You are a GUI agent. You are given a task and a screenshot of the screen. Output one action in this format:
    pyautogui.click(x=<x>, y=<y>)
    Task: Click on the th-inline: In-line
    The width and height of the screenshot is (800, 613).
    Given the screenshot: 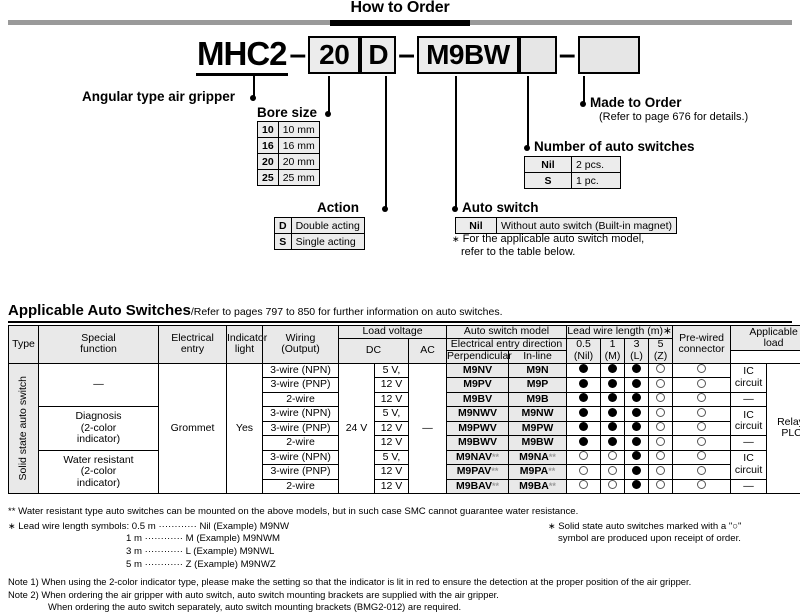 What is the action you would take?
    pyautogui.click(x=538, y=357)
    